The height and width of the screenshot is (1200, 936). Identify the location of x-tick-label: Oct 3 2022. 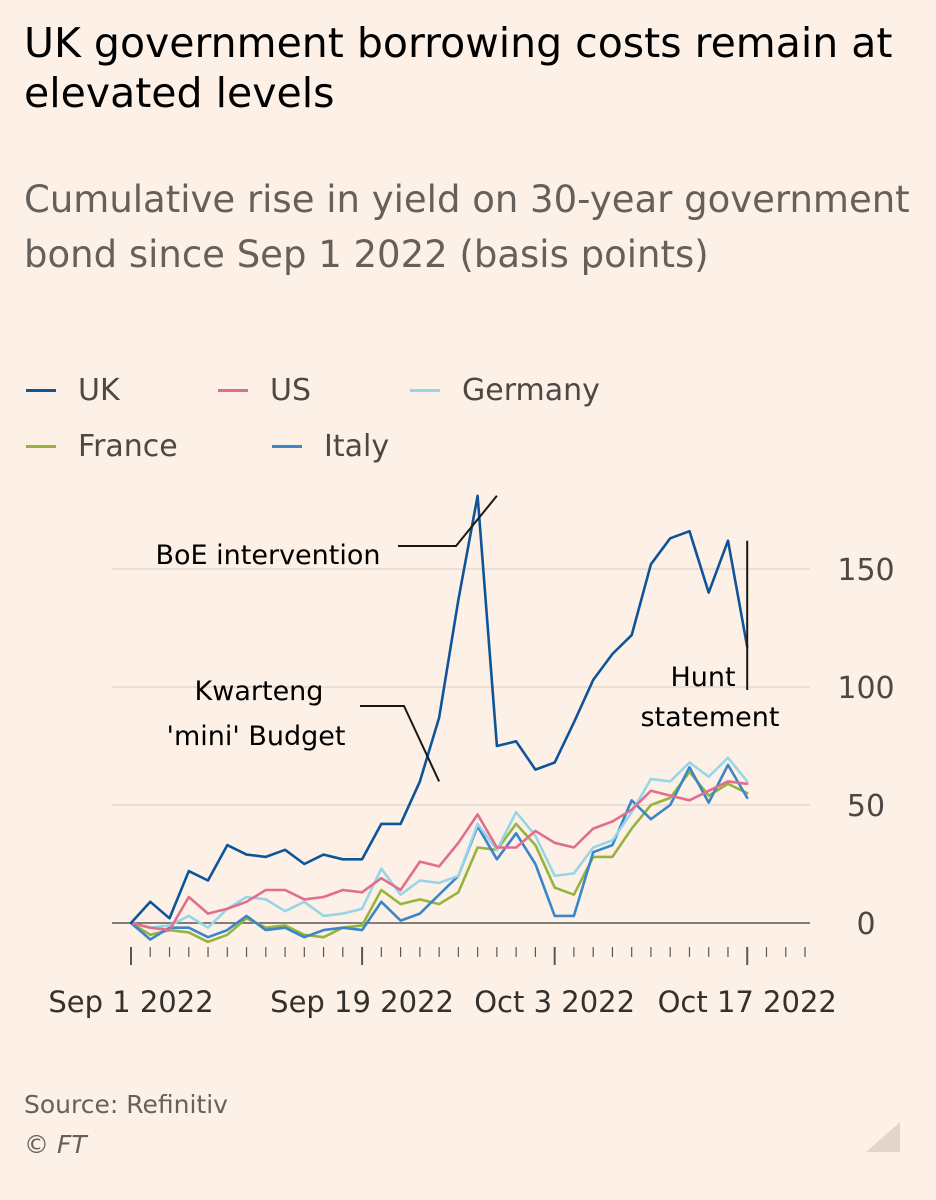
(554, 1002).